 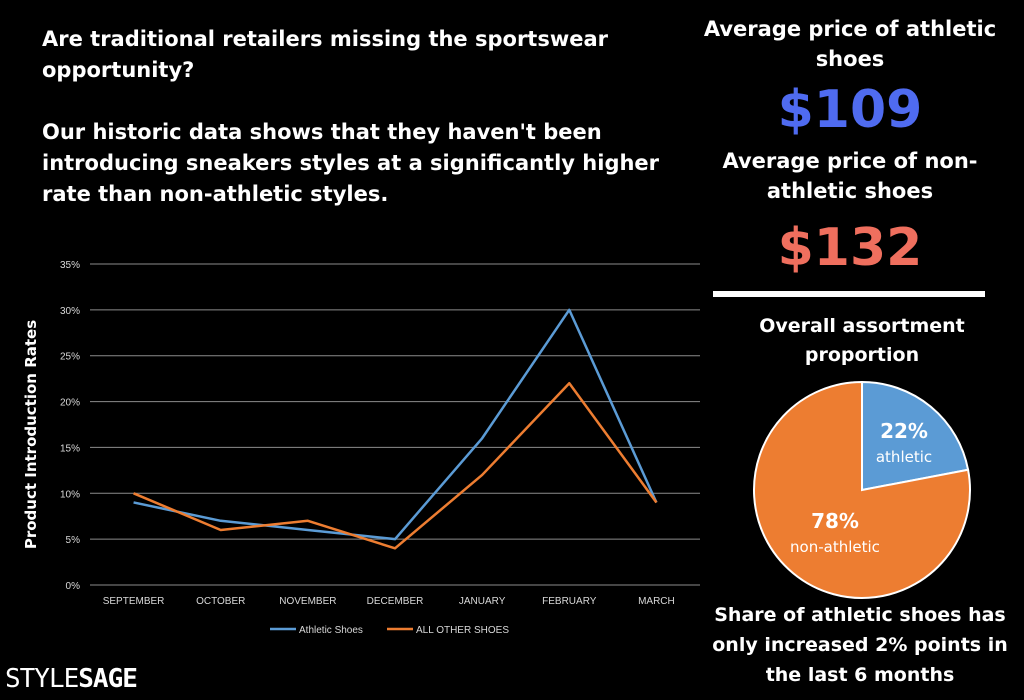 I want to click on x-tick-label: FEBRUARY, so click(x=569, y=601).